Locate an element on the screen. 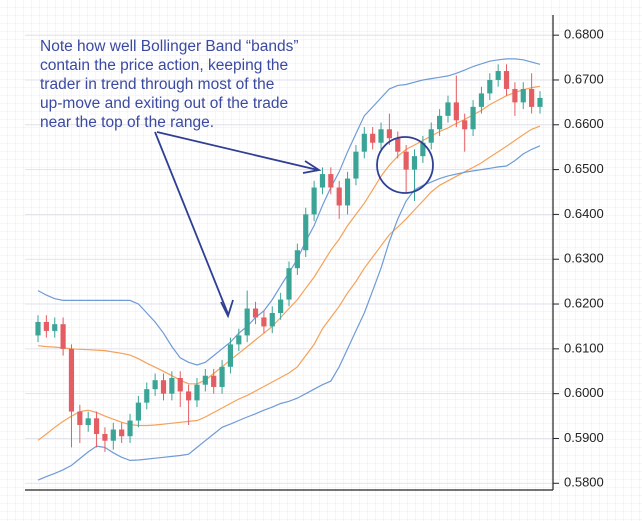 This screenshot has height=521, width=642. y-tick-label: 0.6800 is located at coordinates (584, 34).